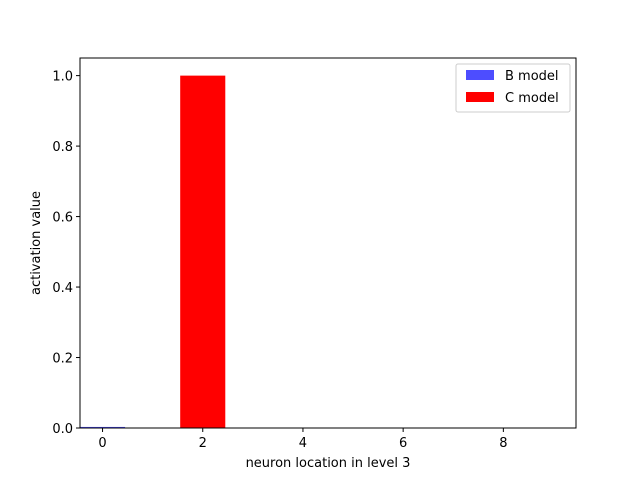 The height and width of the screenshot is (480, 640). What do you see at coordinates (62, 359) in the screenshot?
I see `y-tick-label-0.2: 0.2` at bounding box center [62, 359].